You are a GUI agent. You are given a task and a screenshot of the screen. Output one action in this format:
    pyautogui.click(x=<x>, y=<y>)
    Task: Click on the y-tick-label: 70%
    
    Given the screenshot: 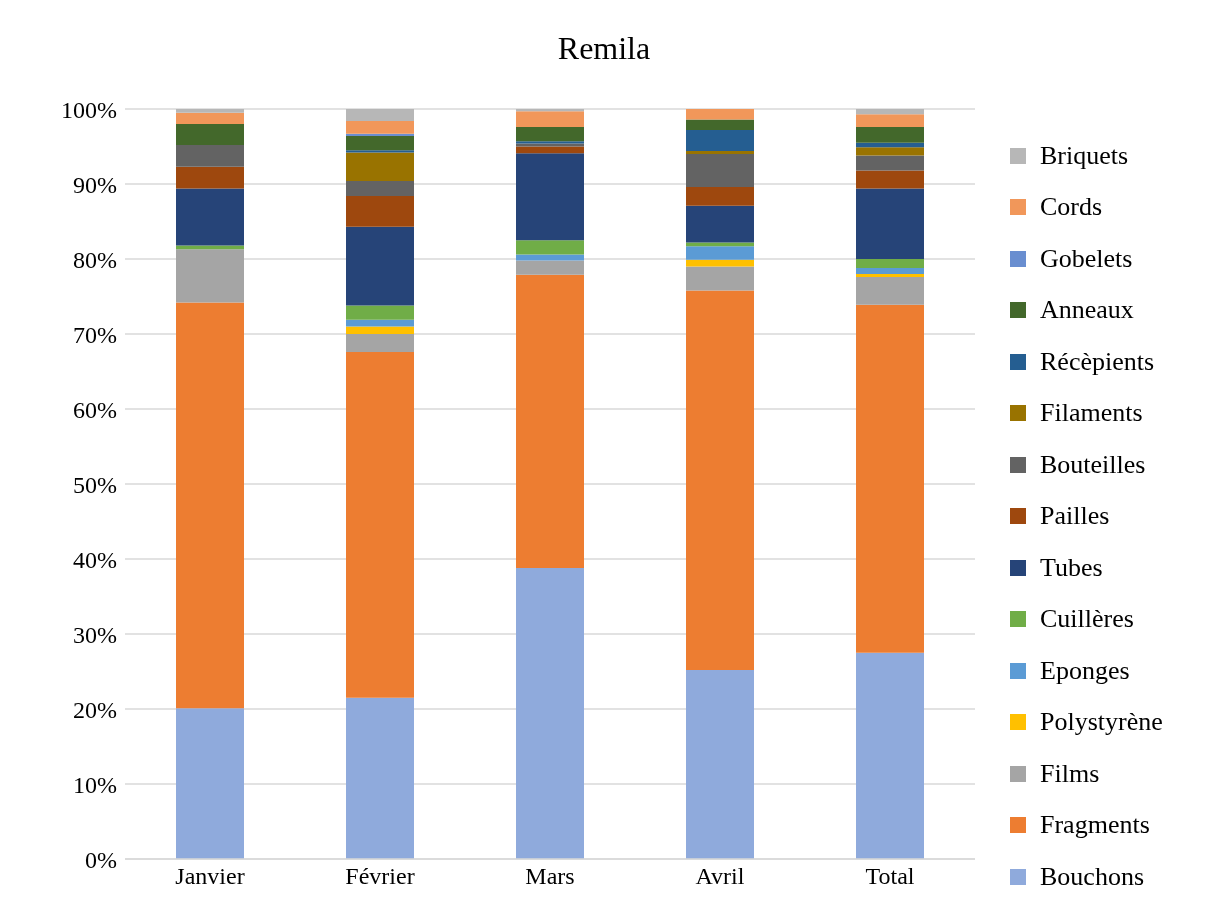 What is the action you would take?
    pyautogui.click(x=95, y=334)
    